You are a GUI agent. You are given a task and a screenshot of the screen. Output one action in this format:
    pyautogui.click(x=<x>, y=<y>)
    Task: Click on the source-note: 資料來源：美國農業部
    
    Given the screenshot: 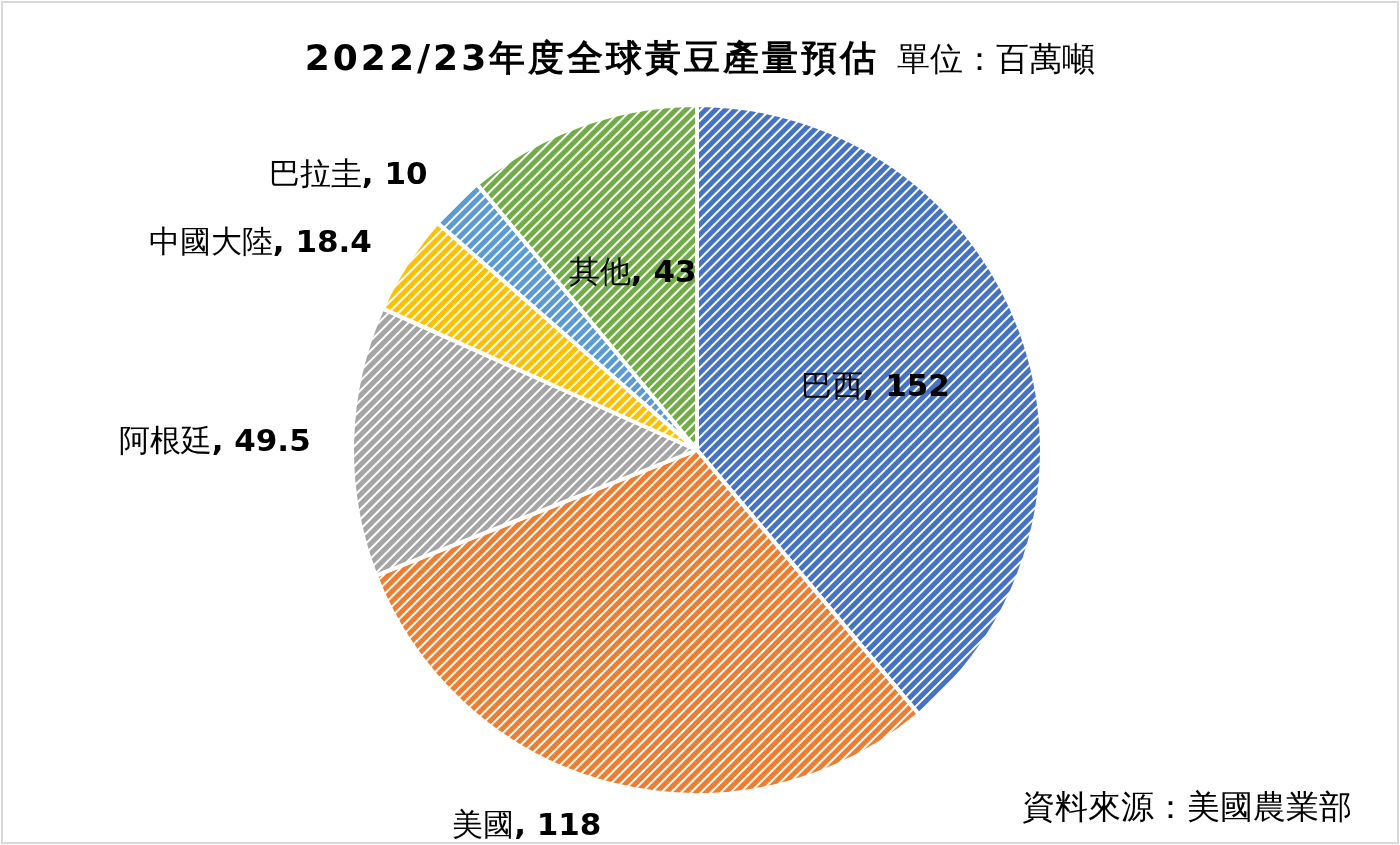 What is the action you would take?
    pyautogui.click(x=1187, y=806)
    